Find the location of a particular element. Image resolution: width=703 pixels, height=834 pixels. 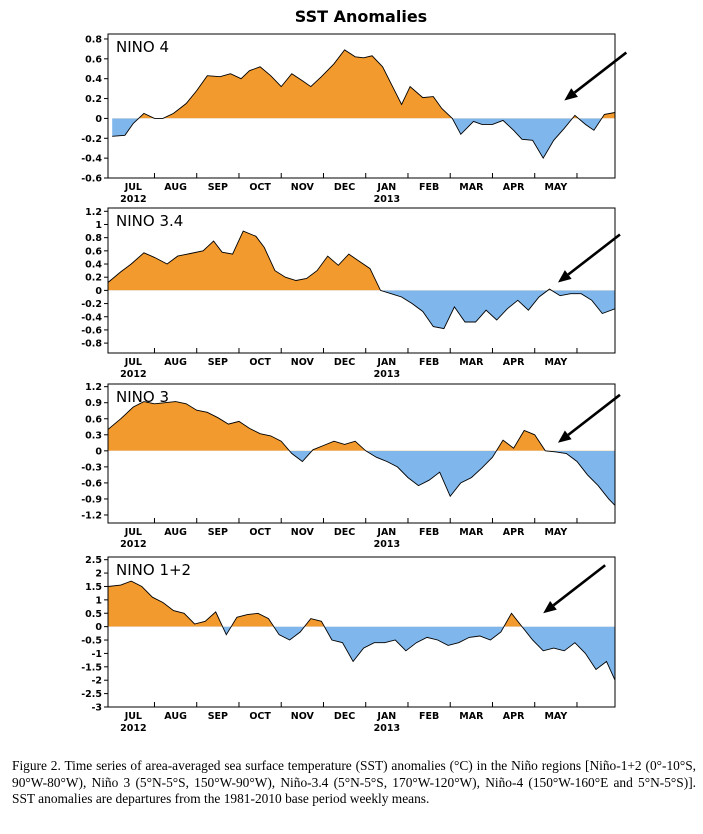

y-tick-label: -0.6 is located at coordinates (91, 483).